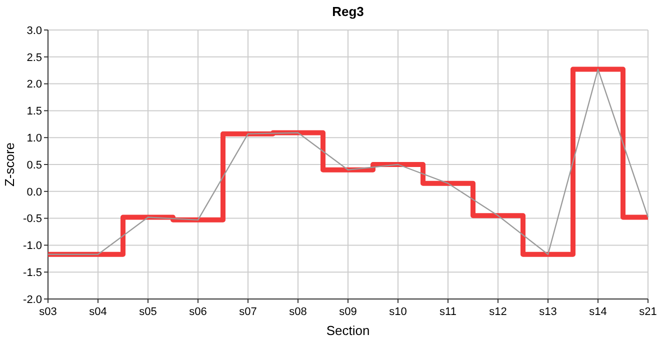  Describe the element at coordinates (48, 312) in the screenshot. I see `x-tick-label: s03` at that location.